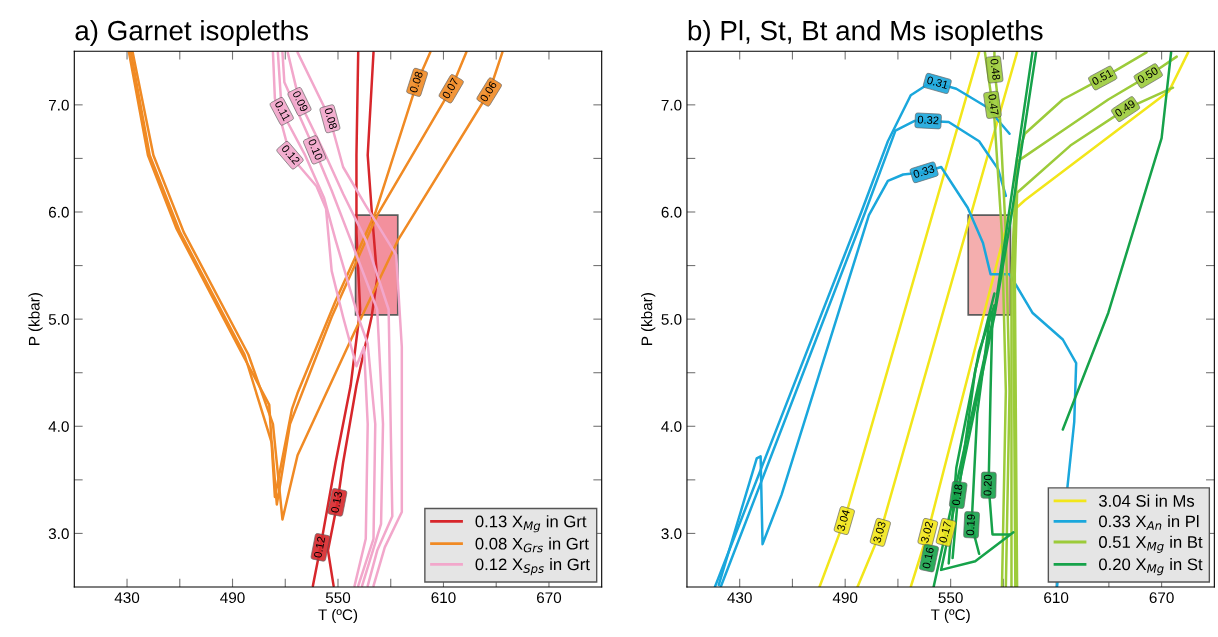 The image size is (1218, 637). I want to click on annotation: 0.31, so click(937, 82).